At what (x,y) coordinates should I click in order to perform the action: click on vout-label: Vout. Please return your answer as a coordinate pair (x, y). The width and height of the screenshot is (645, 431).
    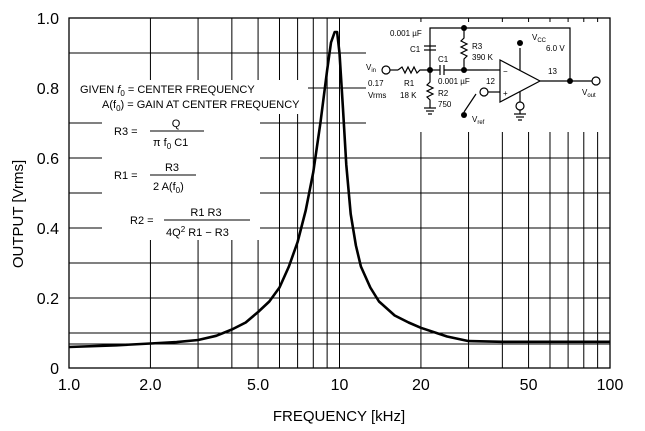
    Looking at the image, I should click on (589, 93).